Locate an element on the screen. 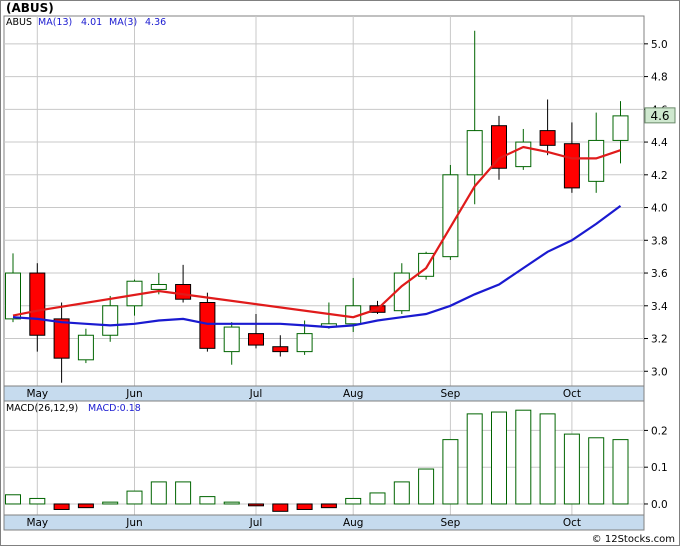  price-y-tick-label: 3.6 is located at coordinates (659, 274).